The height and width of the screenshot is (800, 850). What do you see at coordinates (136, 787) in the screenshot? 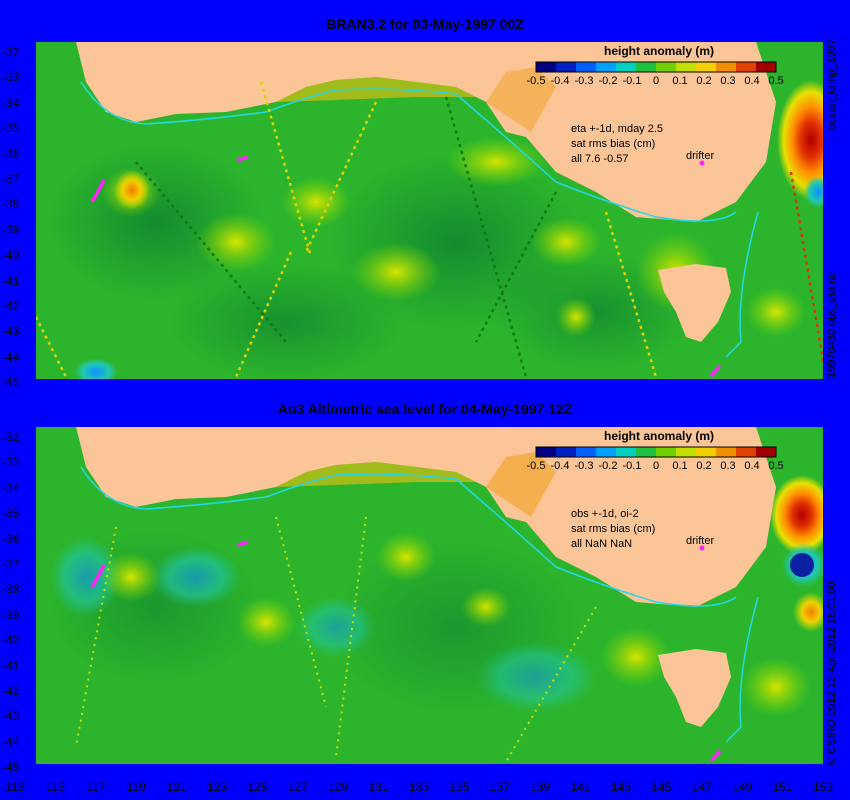
I see `x-tick-label: 119` at bounding box center [136, 787].